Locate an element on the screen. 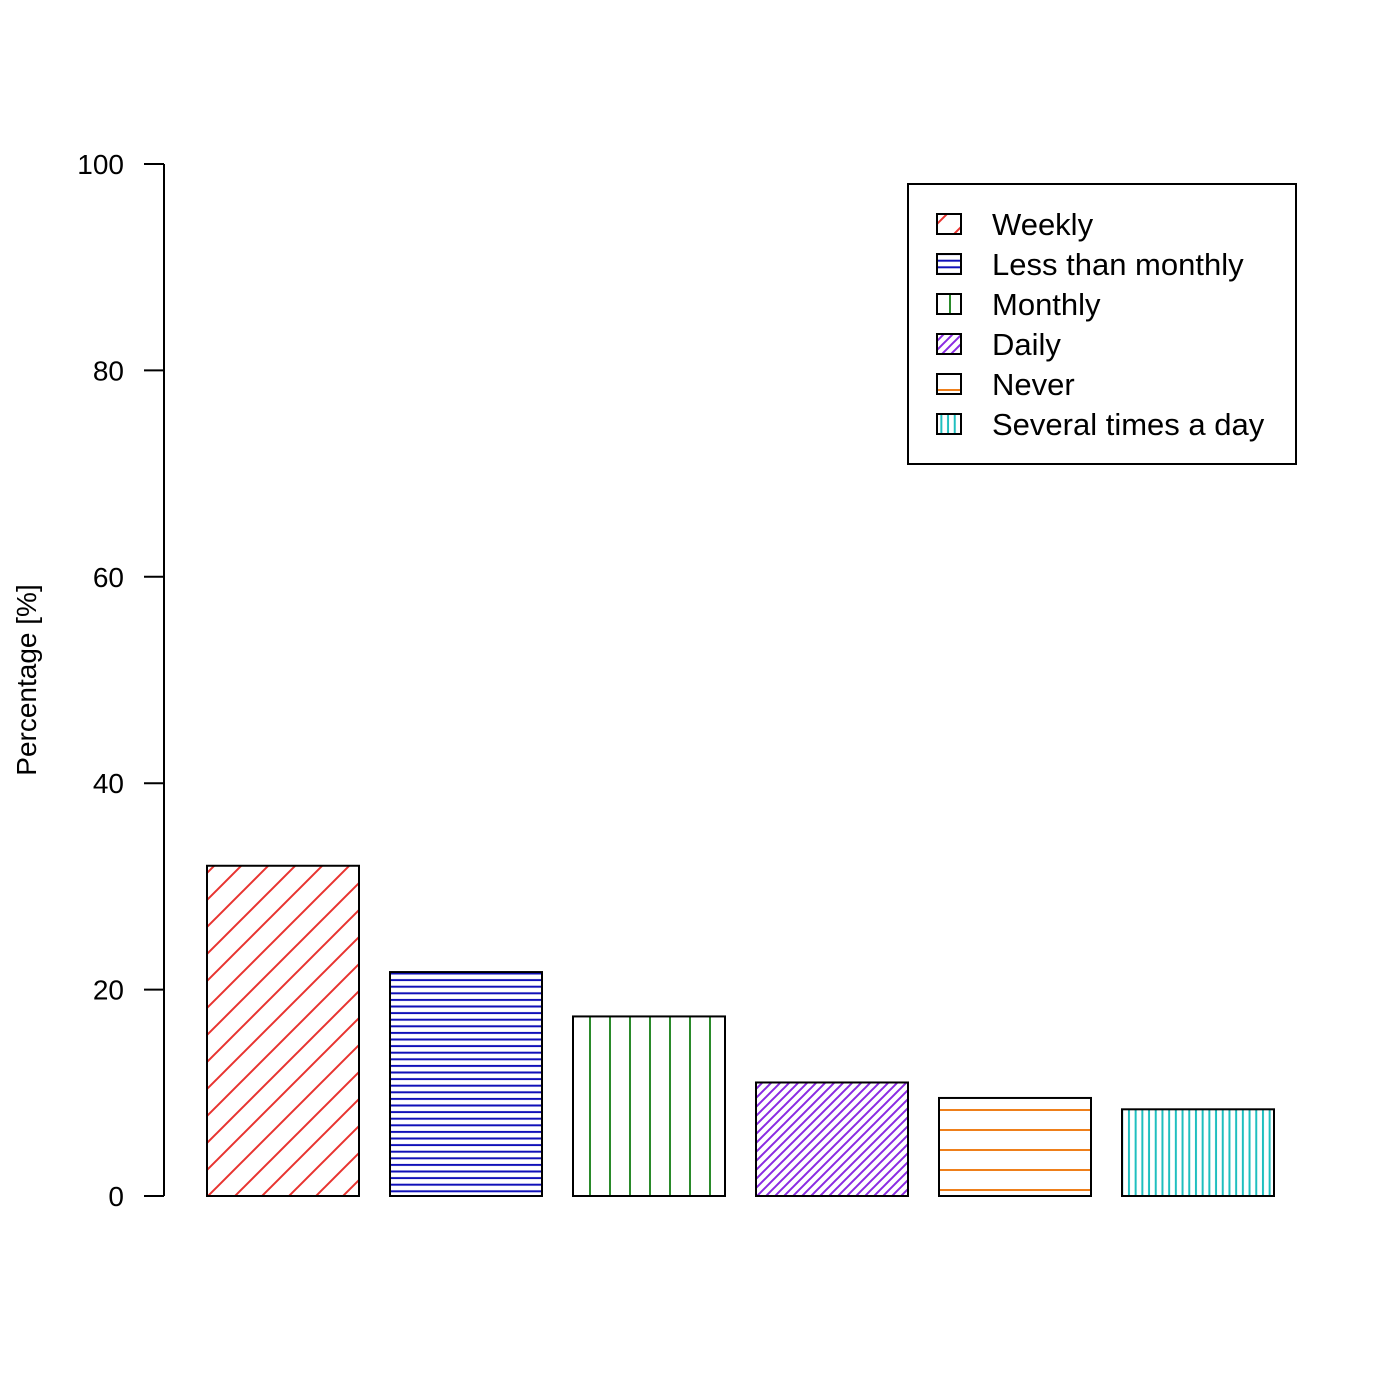 Image resolution: width=1400 pixels, height=1400 pixels. legend-label-several-times-a-day: Several times a day is located at coordinates (1128, 424).